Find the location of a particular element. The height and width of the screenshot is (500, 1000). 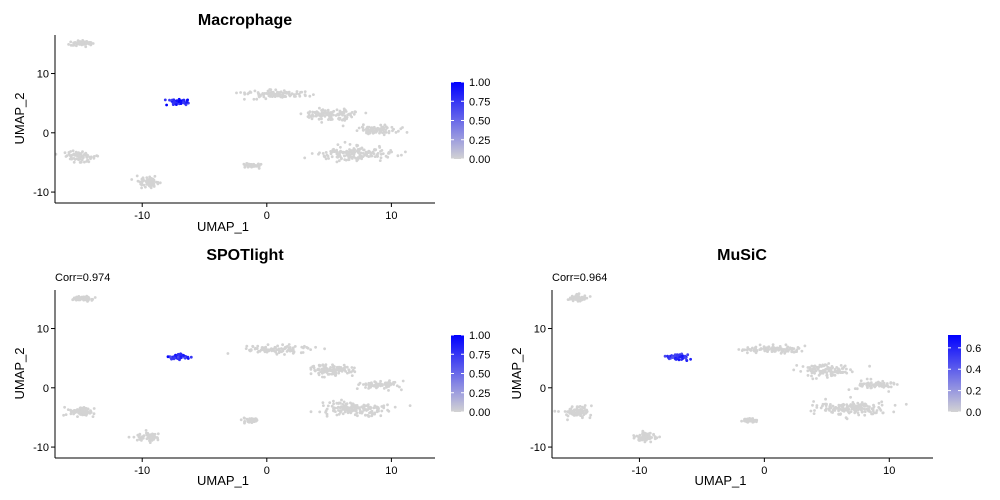

scatter-points is located at coordinates (730, 368).